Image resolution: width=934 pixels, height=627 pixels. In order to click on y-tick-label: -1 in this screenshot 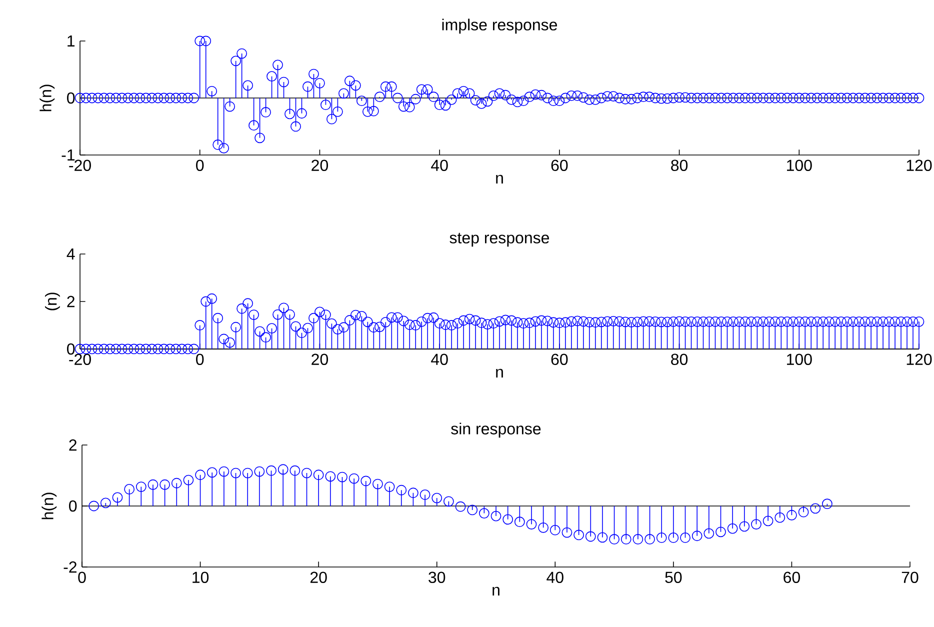, I will do `click(68, 154)`.